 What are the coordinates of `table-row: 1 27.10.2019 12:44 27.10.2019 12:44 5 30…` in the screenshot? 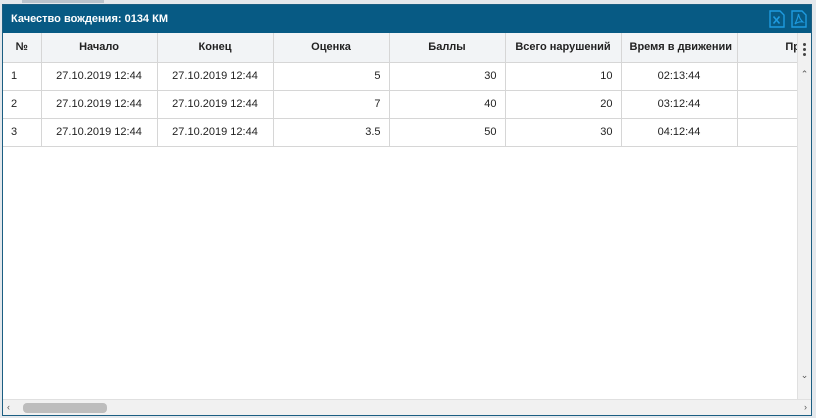 It's located at (400, 76).